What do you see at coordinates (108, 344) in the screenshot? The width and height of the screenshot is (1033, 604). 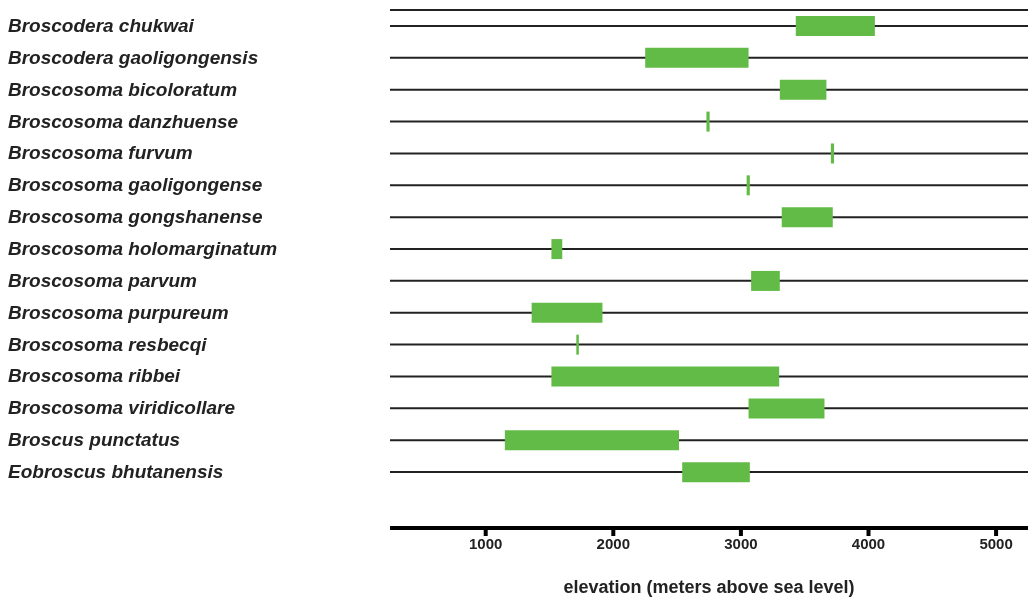 I see `y-tick-label: Broscosoma resbecqi` at bounding box center [108, 344].